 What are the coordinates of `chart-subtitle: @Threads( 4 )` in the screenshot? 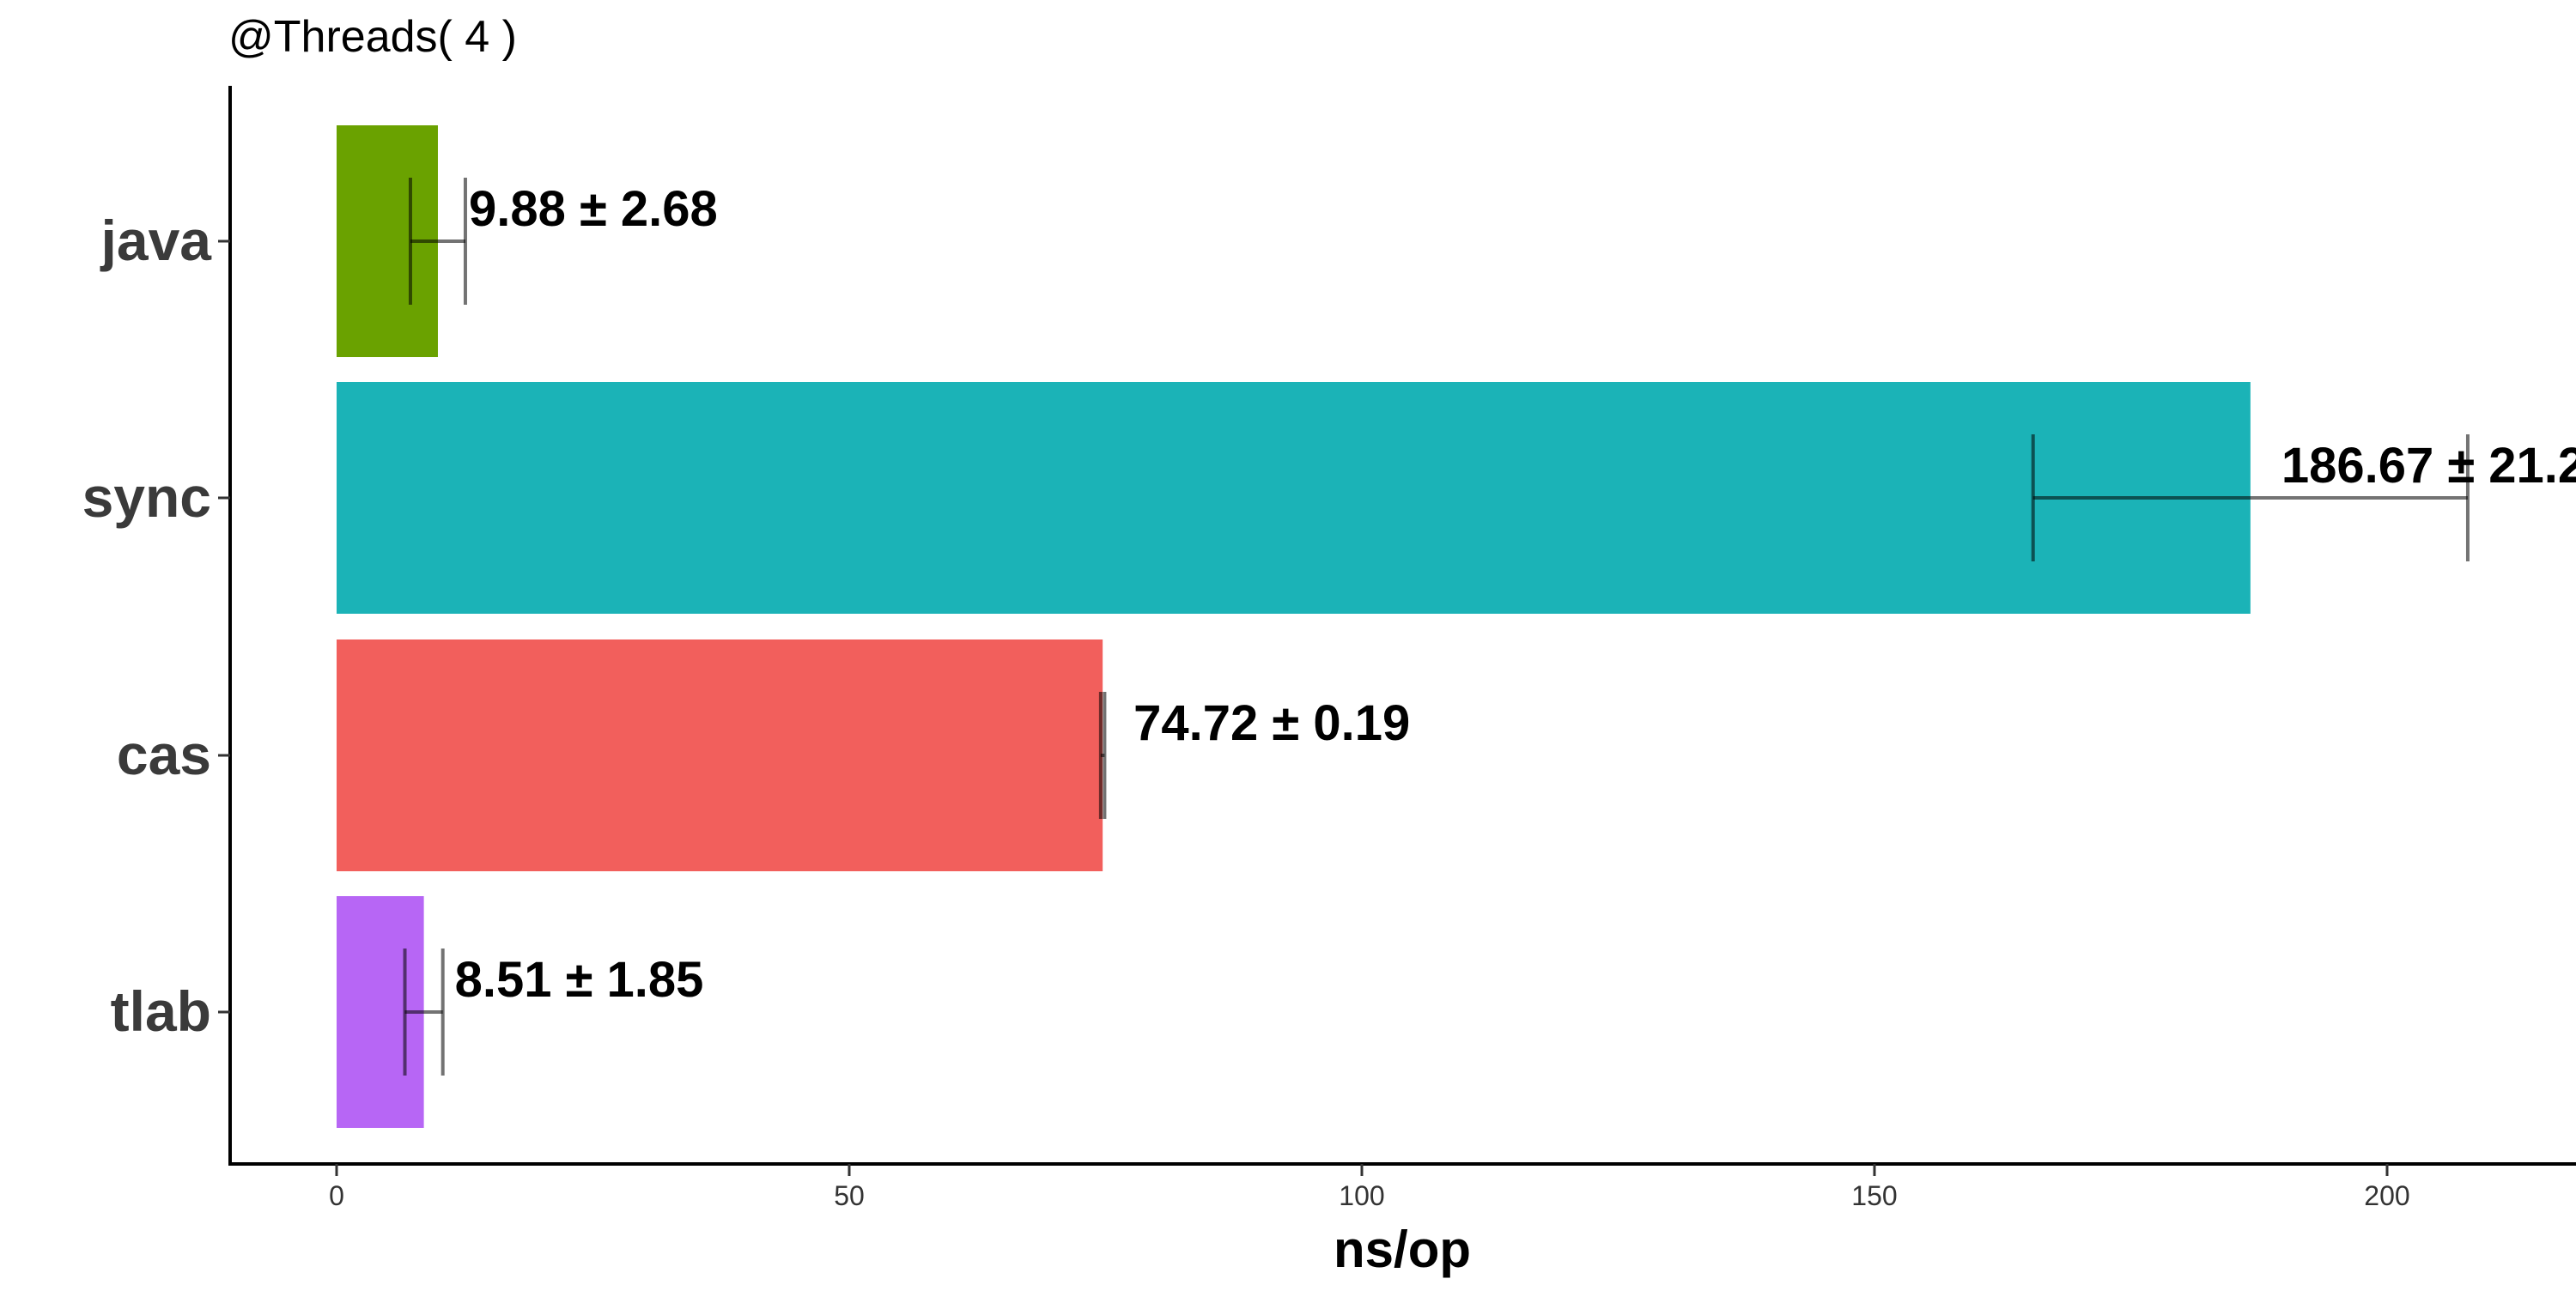 It's located at (372, 37).